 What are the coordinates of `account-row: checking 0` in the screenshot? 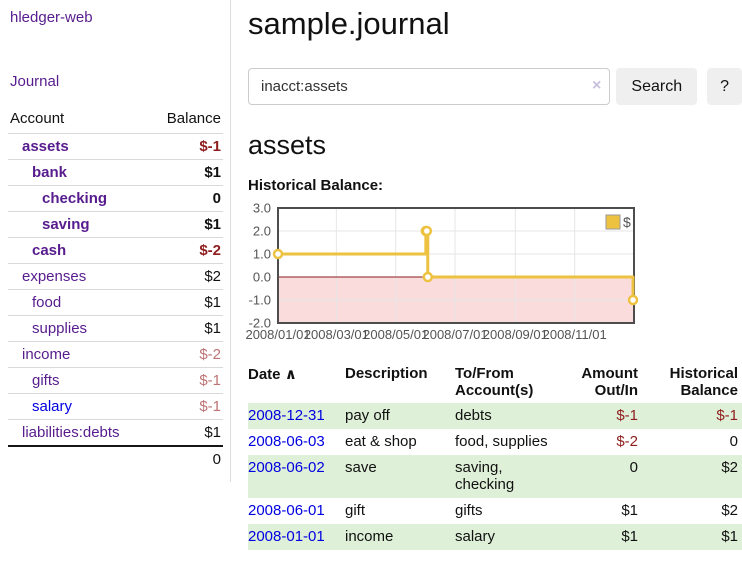 It's located at (115, 198).